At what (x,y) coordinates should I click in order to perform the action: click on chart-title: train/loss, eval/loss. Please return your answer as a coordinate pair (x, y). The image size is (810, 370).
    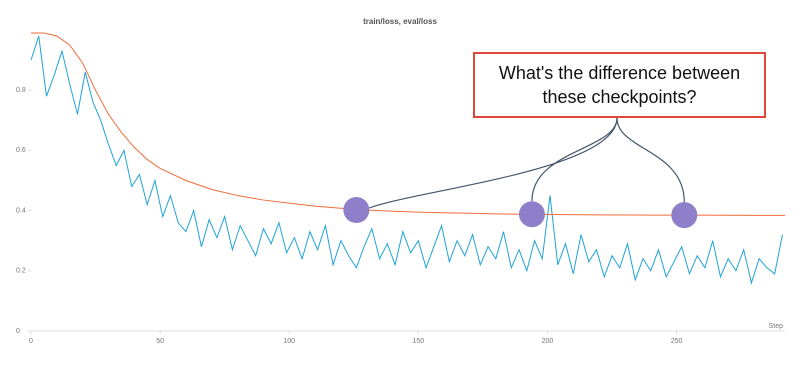
    Looking at the image, I should click on (400, 21).